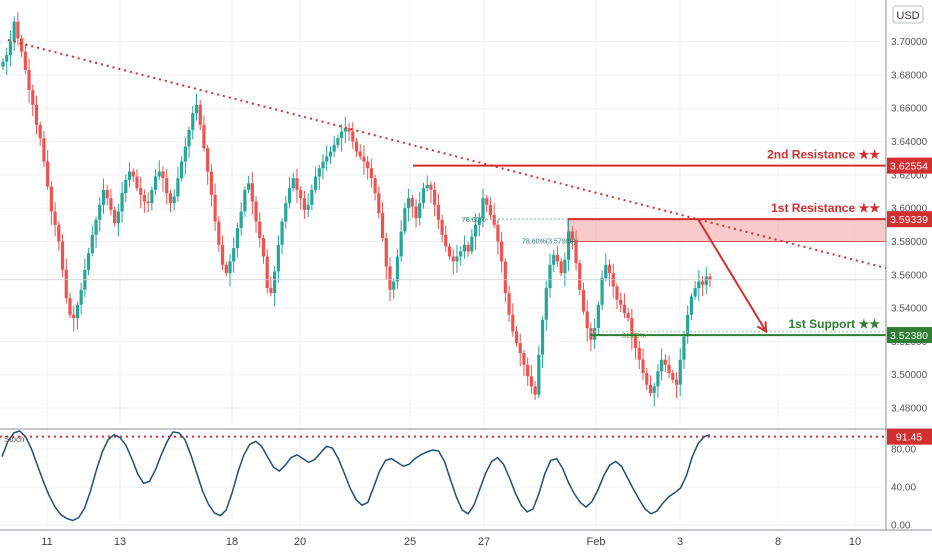 Image resolution: width=932 pixels, height=555 pixels. Describe the element at coordinates (909, 301) in the screenshot. I see `price-tags: 3.62554 3.59339 3.52380 91.45` at that location.